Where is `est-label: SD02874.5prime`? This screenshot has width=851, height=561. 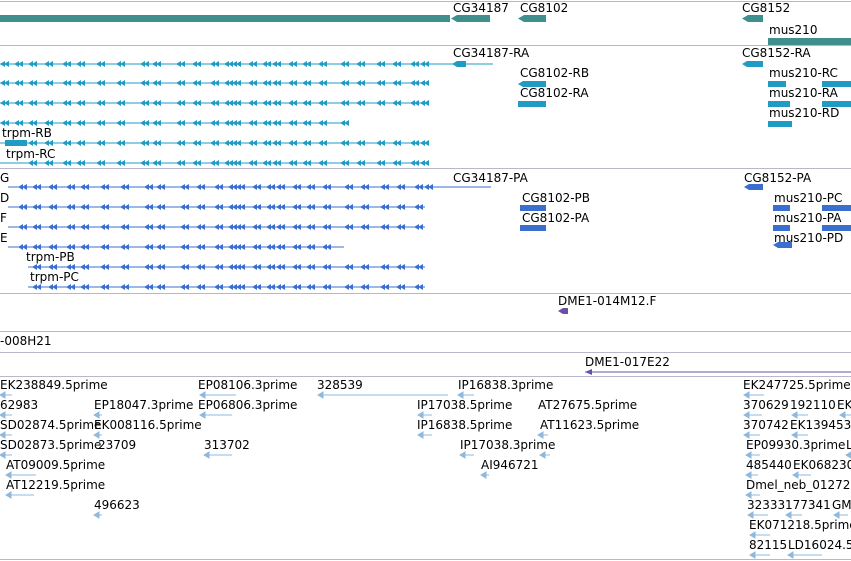
est-label: SD02874.5prime is located at coordinates (50, 425).